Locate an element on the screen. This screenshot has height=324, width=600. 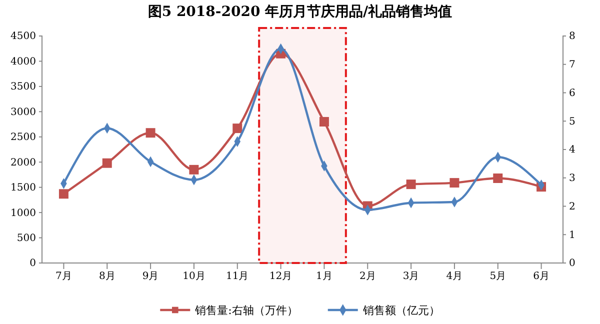
x-tick-label: 1月 is located at coordinates (324, 276).